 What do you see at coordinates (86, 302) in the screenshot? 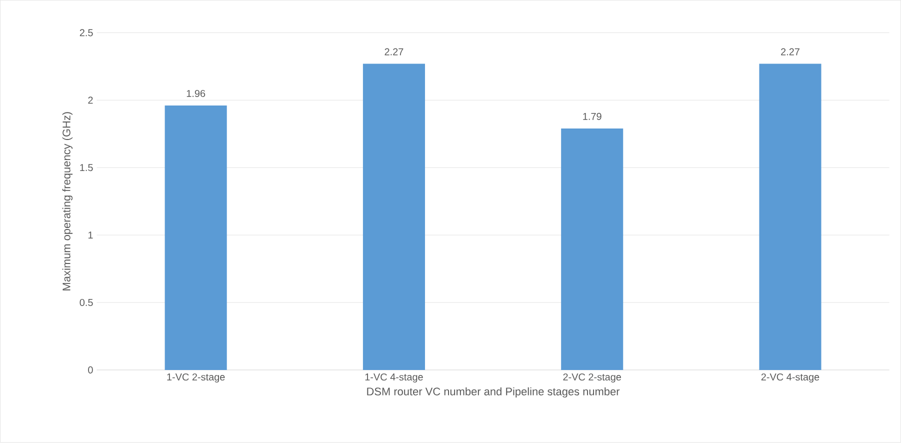
I see `y-tick-label: 0.5` at bounding box center [86, 302].